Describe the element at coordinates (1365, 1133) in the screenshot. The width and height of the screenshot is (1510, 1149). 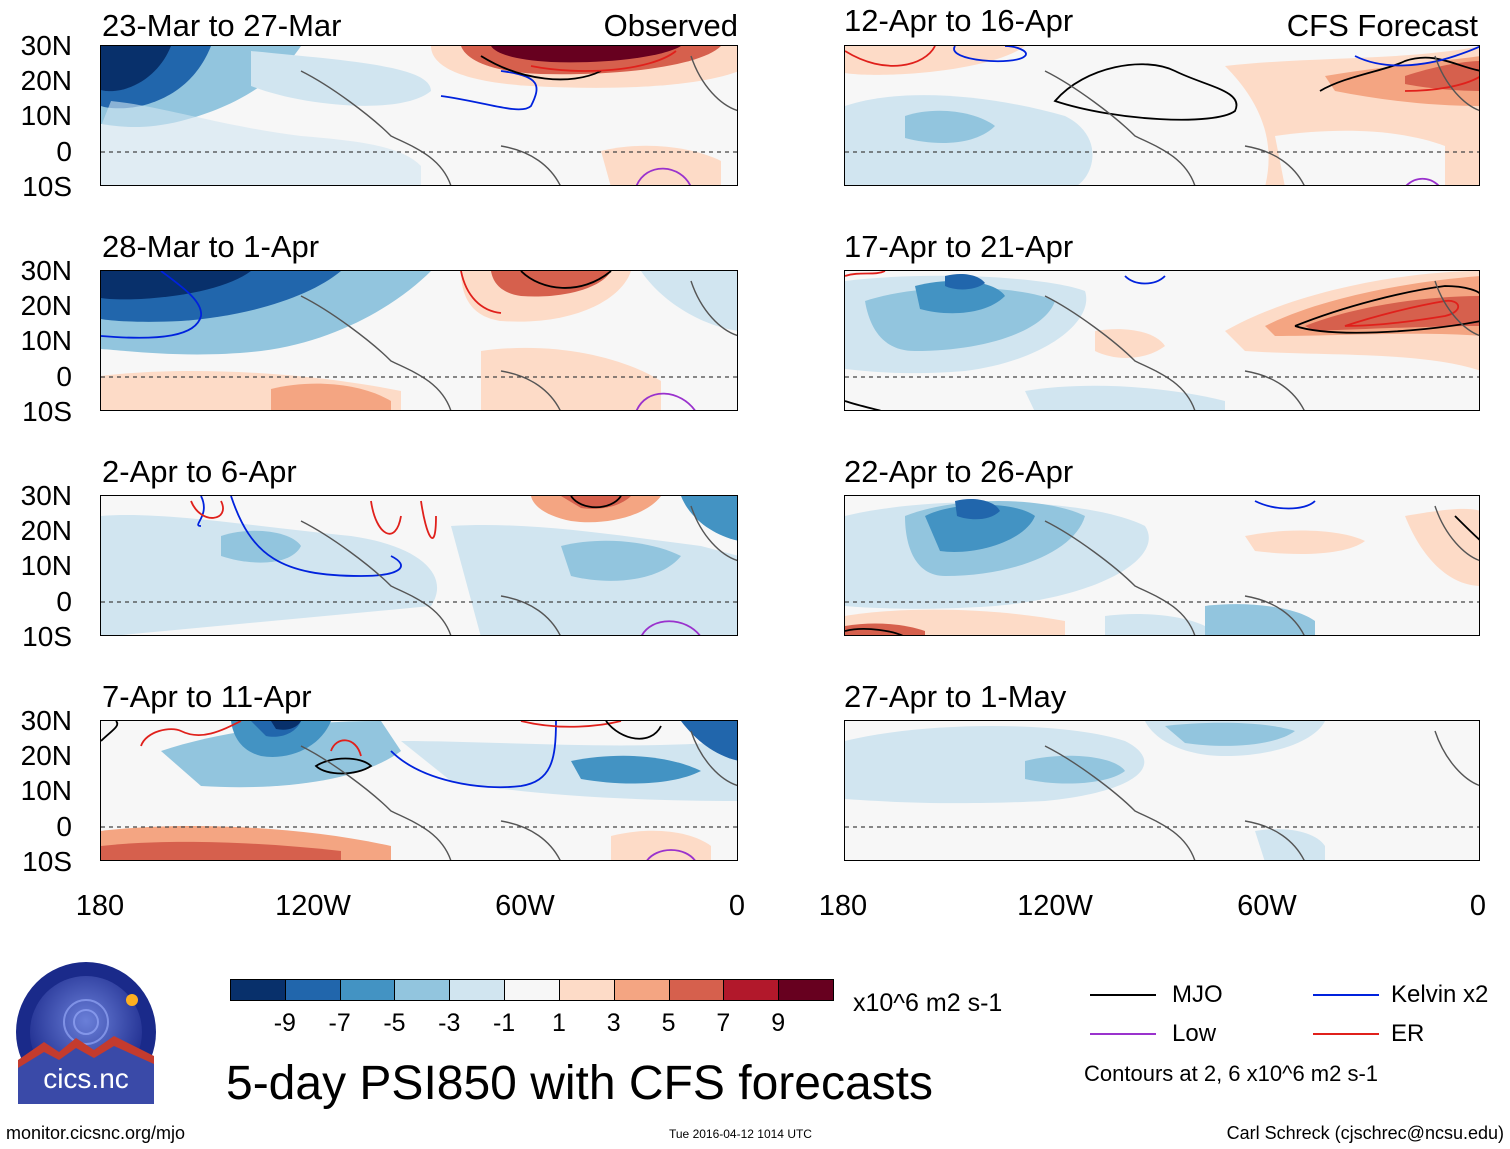
I see `author-credit: Carl Schreck (cjschrec@ncsu.edu)` at that location.